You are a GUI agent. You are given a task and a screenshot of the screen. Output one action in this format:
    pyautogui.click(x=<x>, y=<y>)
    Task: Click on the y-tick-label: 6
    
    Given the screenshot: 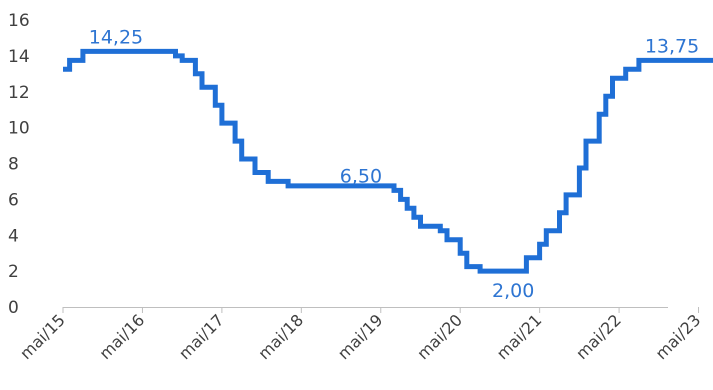 What is the action you would take?
    pyautogui.click(x=13, y=200)
    